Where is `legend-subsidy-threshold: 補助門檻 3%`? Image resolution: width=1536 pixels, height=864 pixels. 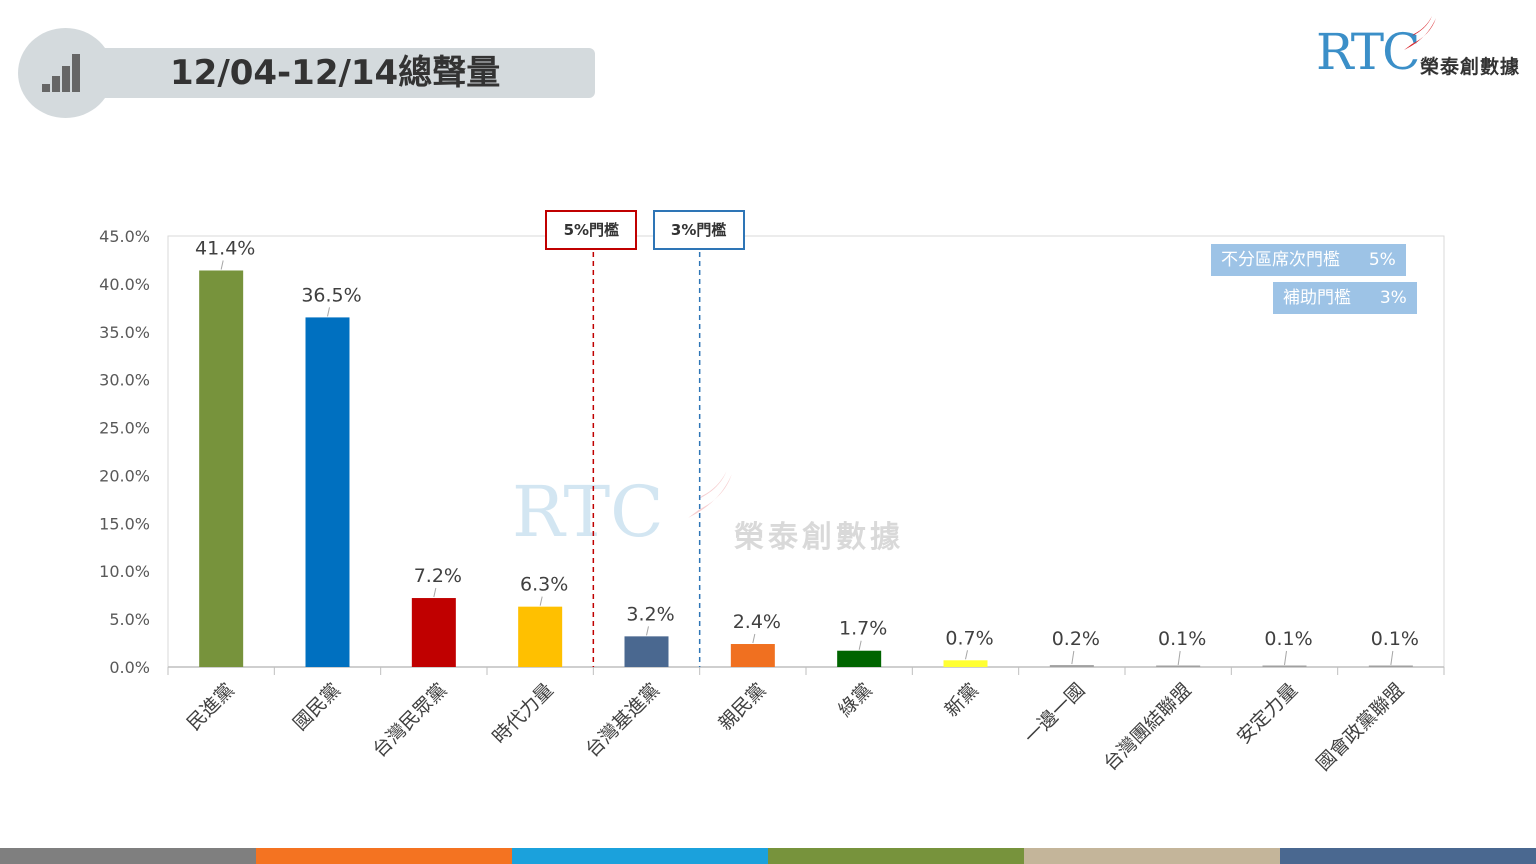 legend-subsidy-threshold: 補助門檻 3% is located at coordinates (1345, 298).